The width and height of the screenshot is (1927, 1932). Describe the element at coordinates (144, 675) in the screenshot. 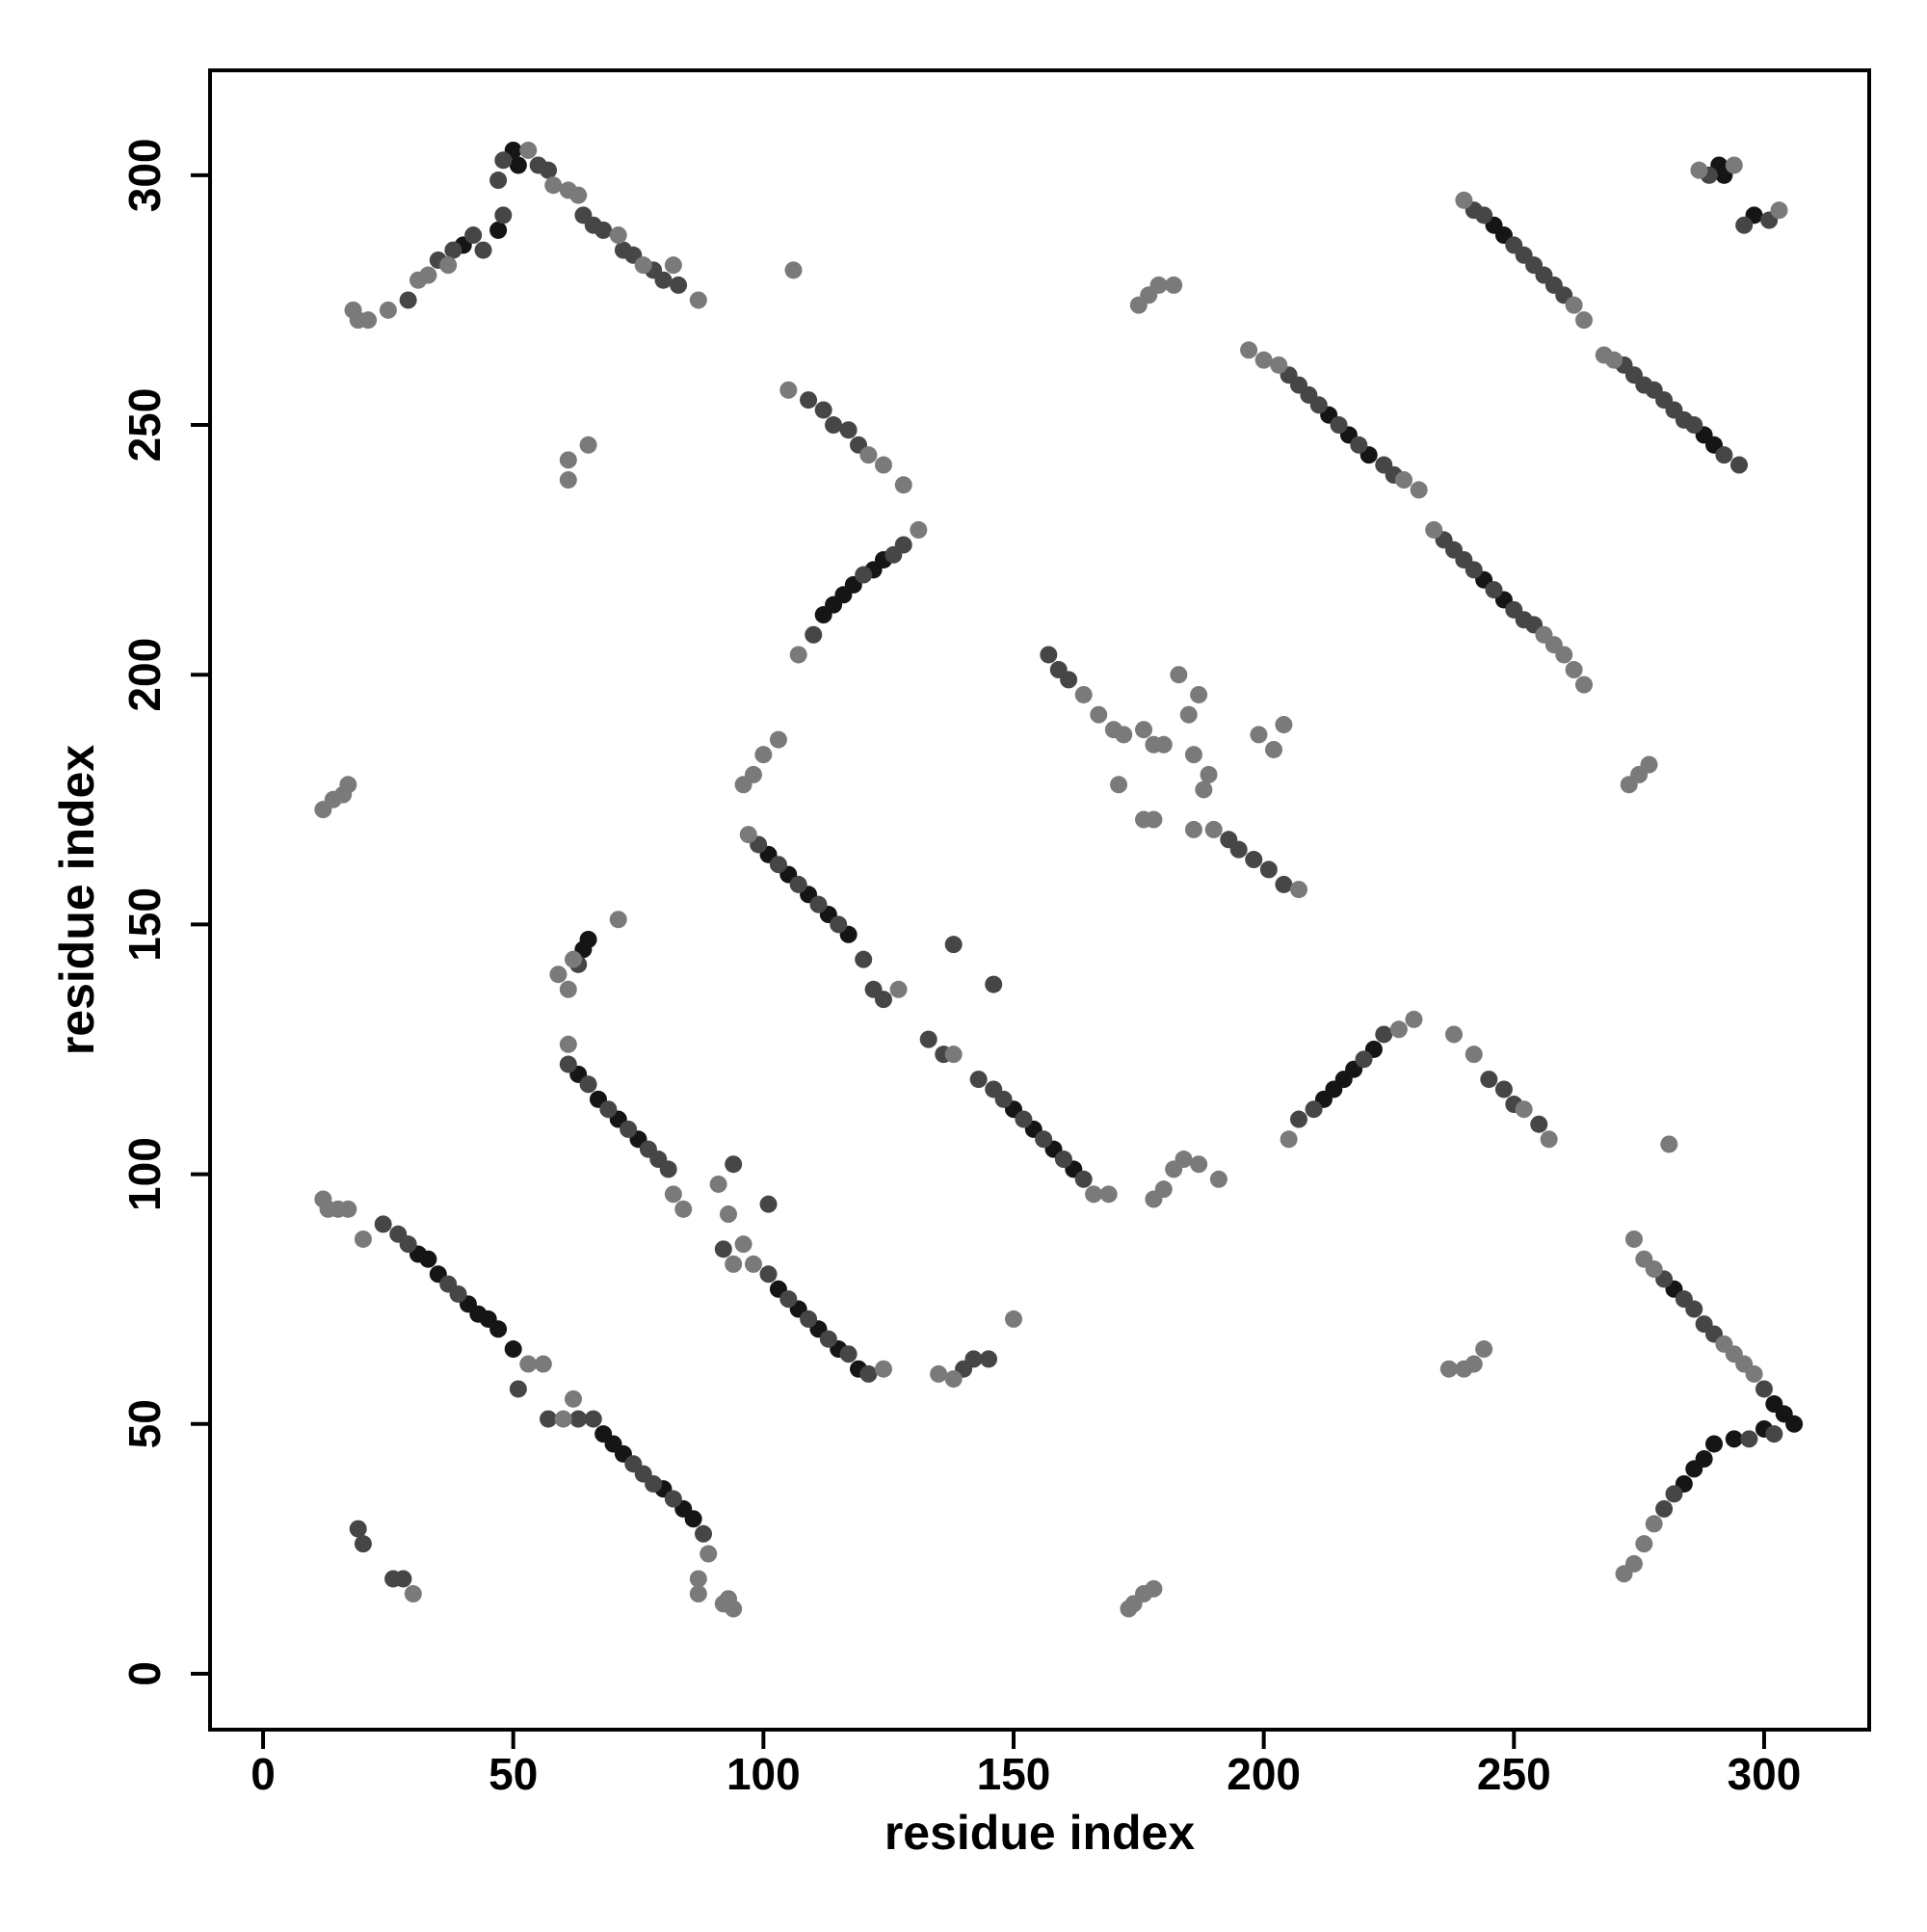

I see `y-tick-label: 200` at that location.